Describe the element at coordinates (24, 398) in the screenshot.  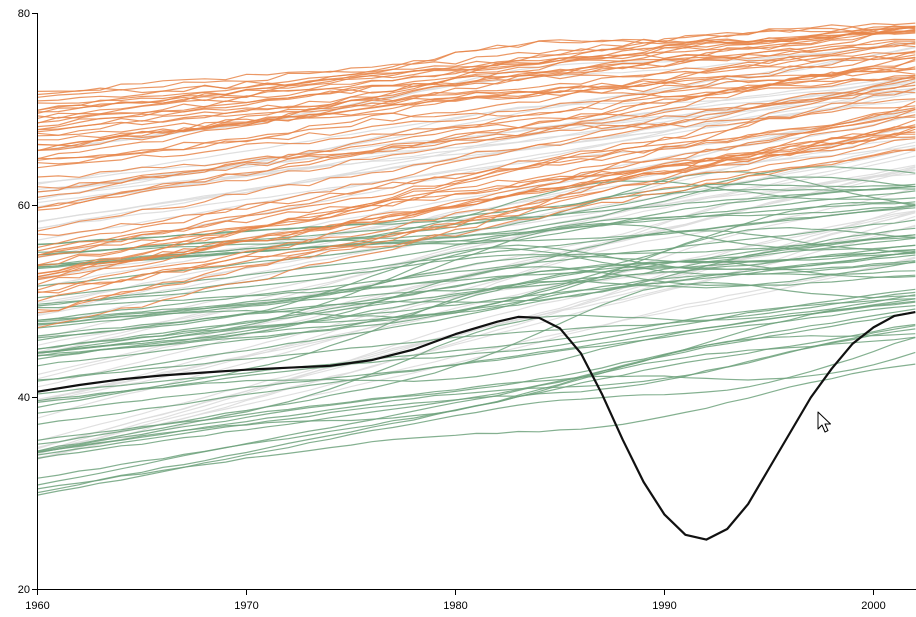
I see `y-tick-label-40: 40` at that location.